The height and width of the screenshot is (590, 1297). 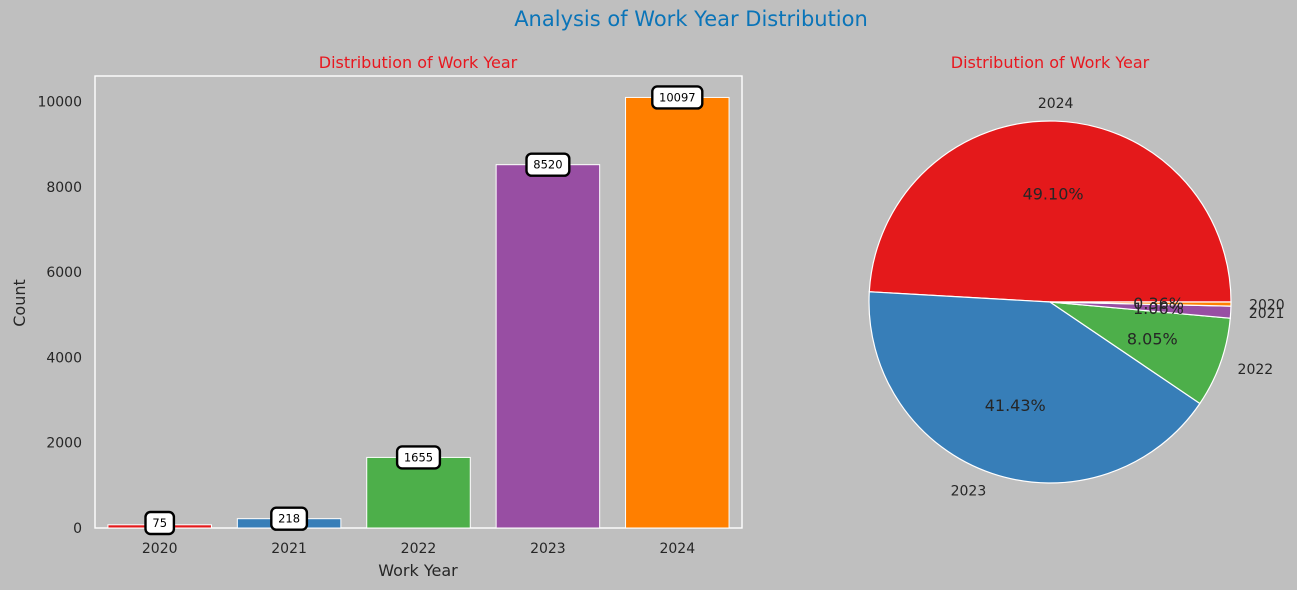 What do you see at coordinates (77, 529) in the screenshot?
I see `y-tick-label: 0` at bounding box center [77, 529].